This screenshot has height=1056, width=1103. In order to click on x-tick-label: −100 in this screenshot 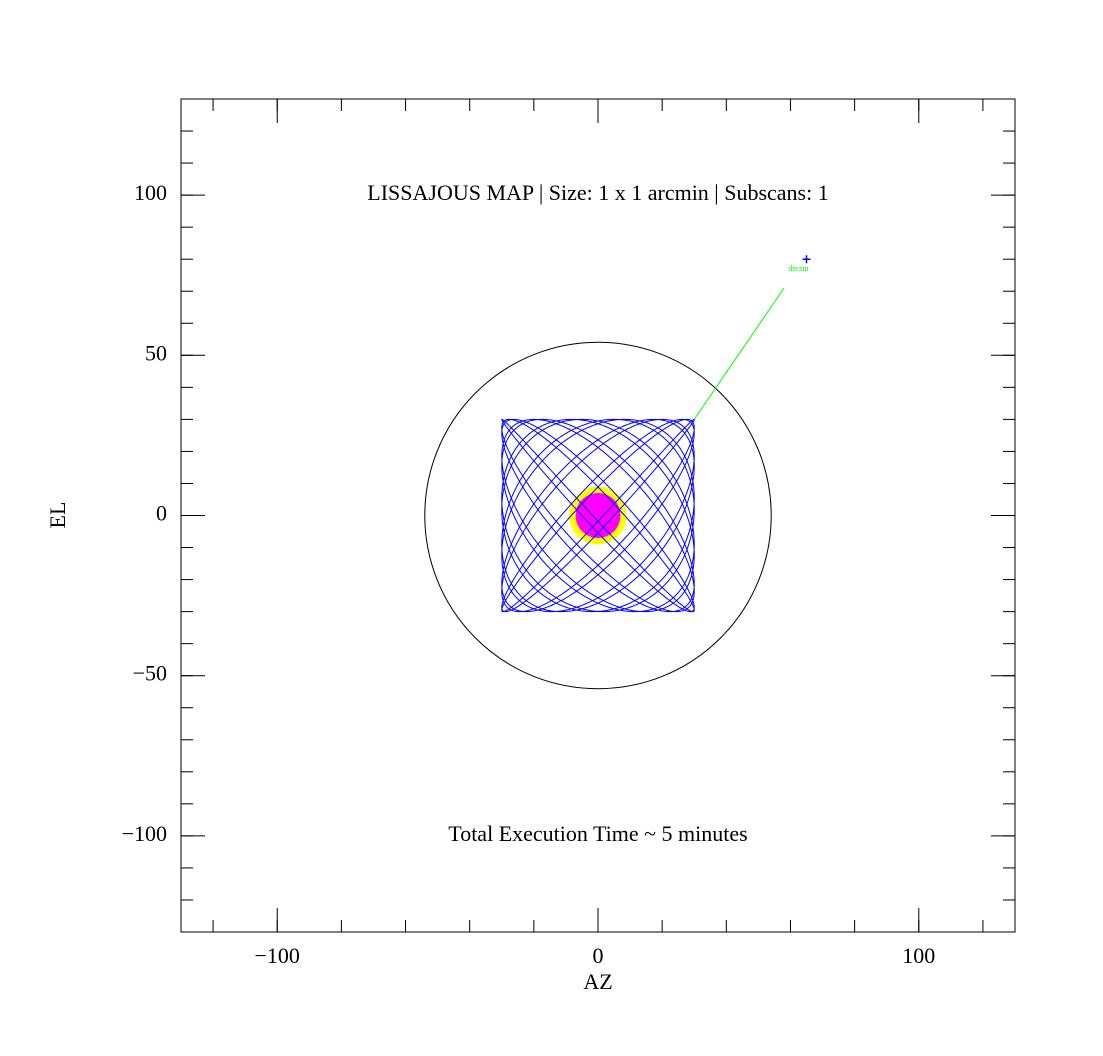, I will do `click(277, 955)`.